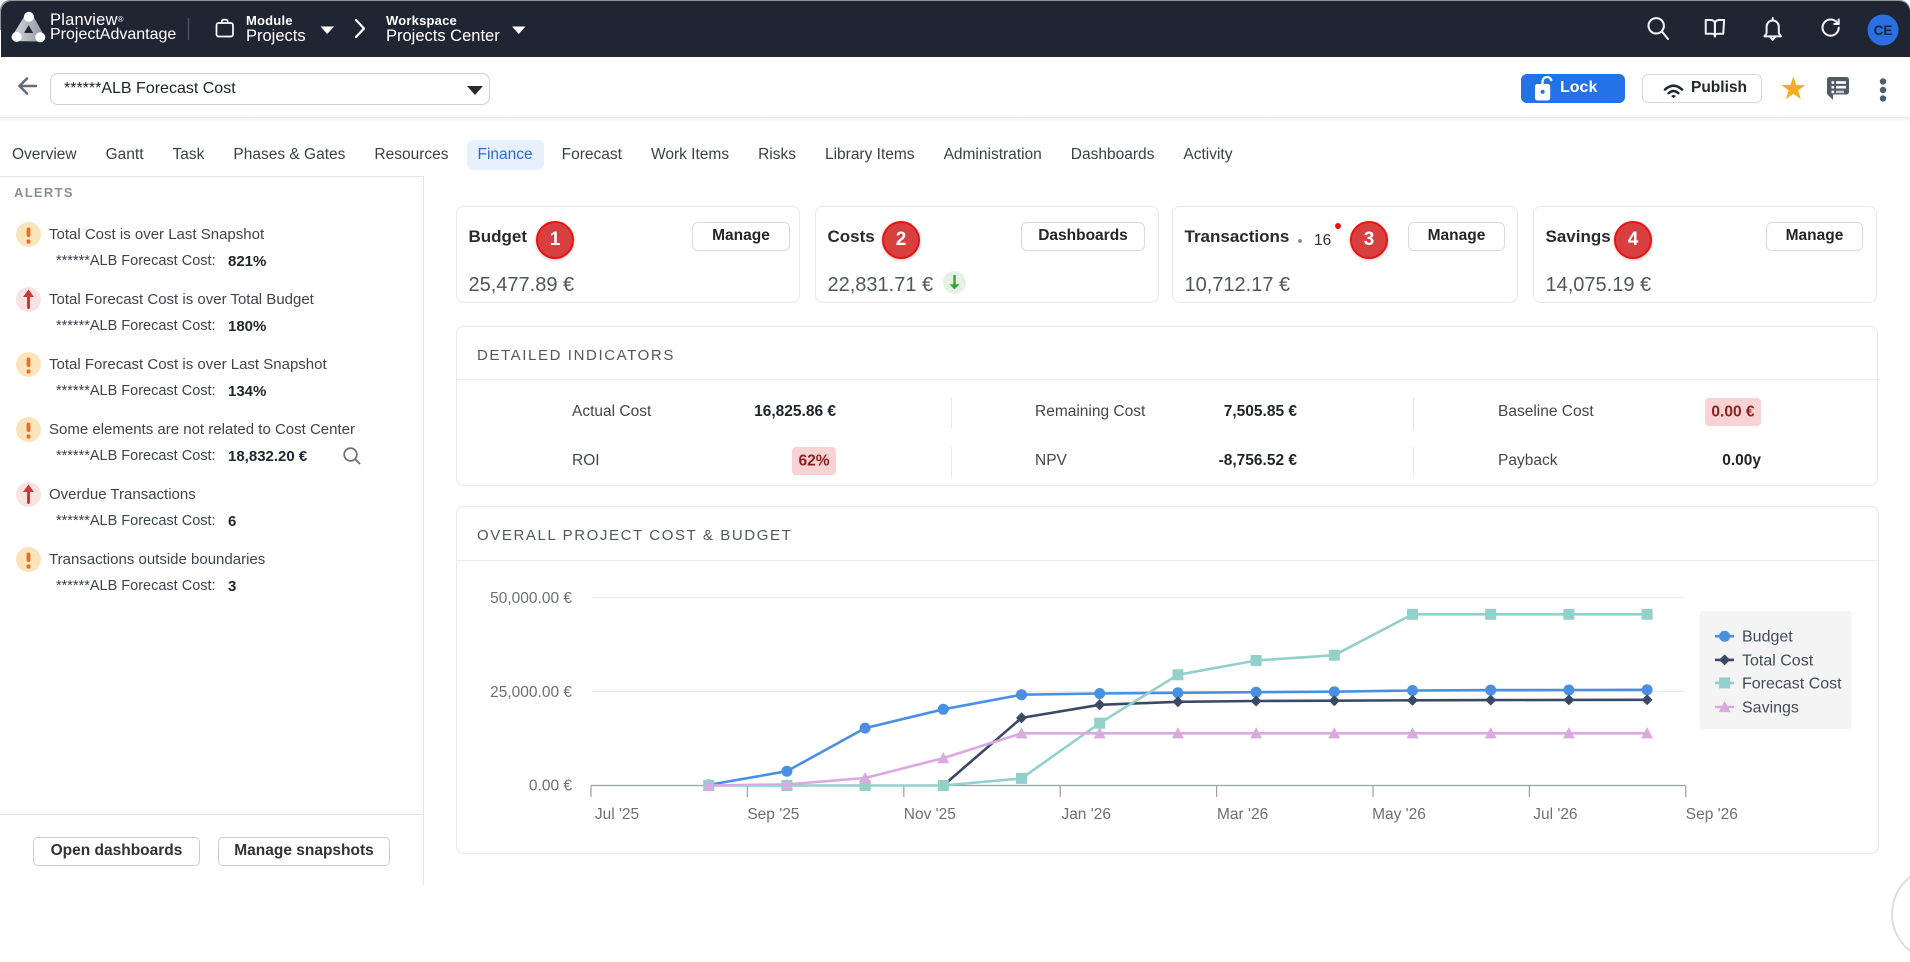  What do you see at coordinates (531, 598) in the screenshot?
I see `svg-text: 50,000.00 €` at bounding box center [531, 598].